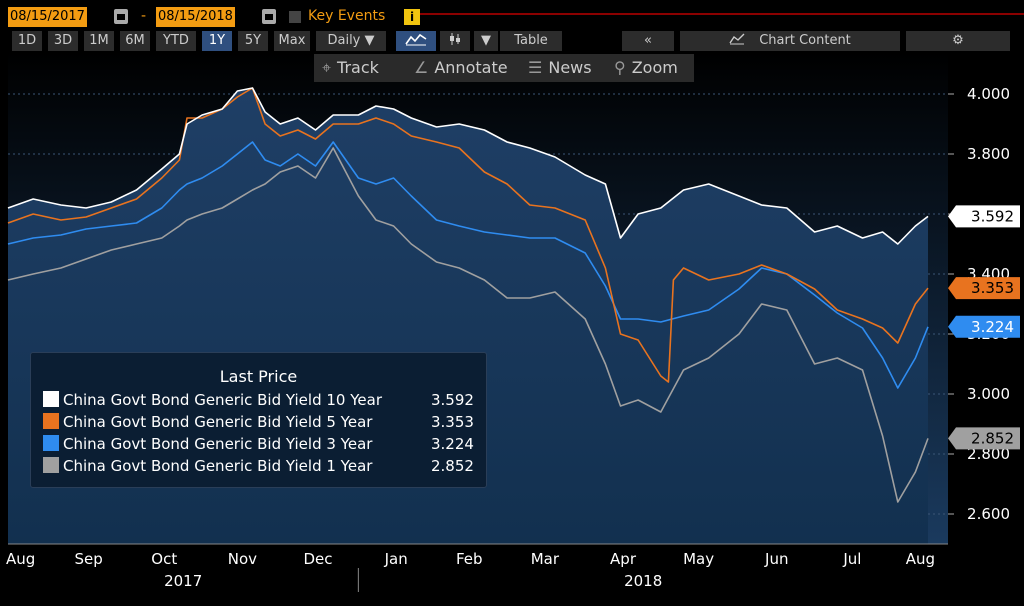  Describe the element at coordinates (992, 216) in the screenshot. I see `last-value-10y: 3.592` at that location.